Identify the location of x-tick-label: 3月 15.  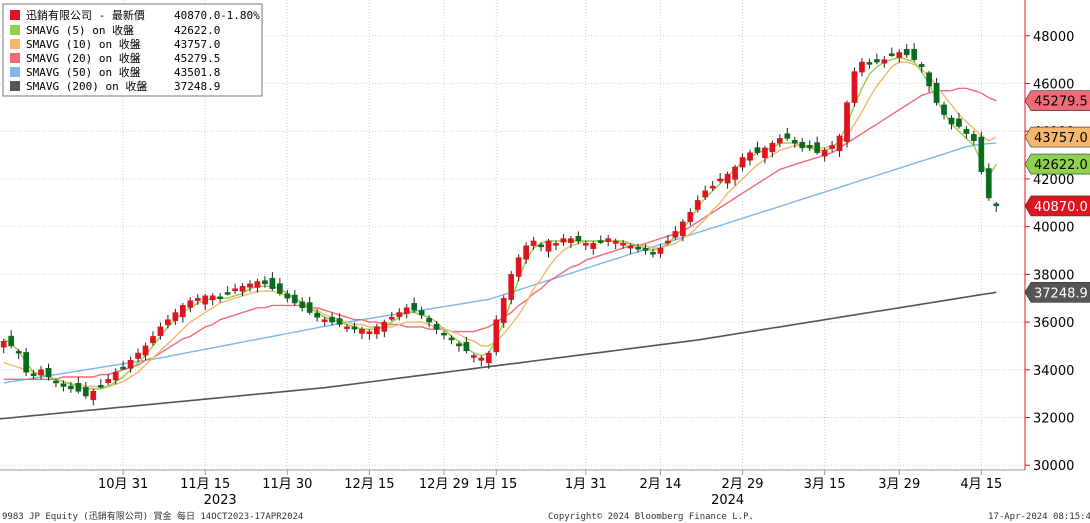
(825, 484).